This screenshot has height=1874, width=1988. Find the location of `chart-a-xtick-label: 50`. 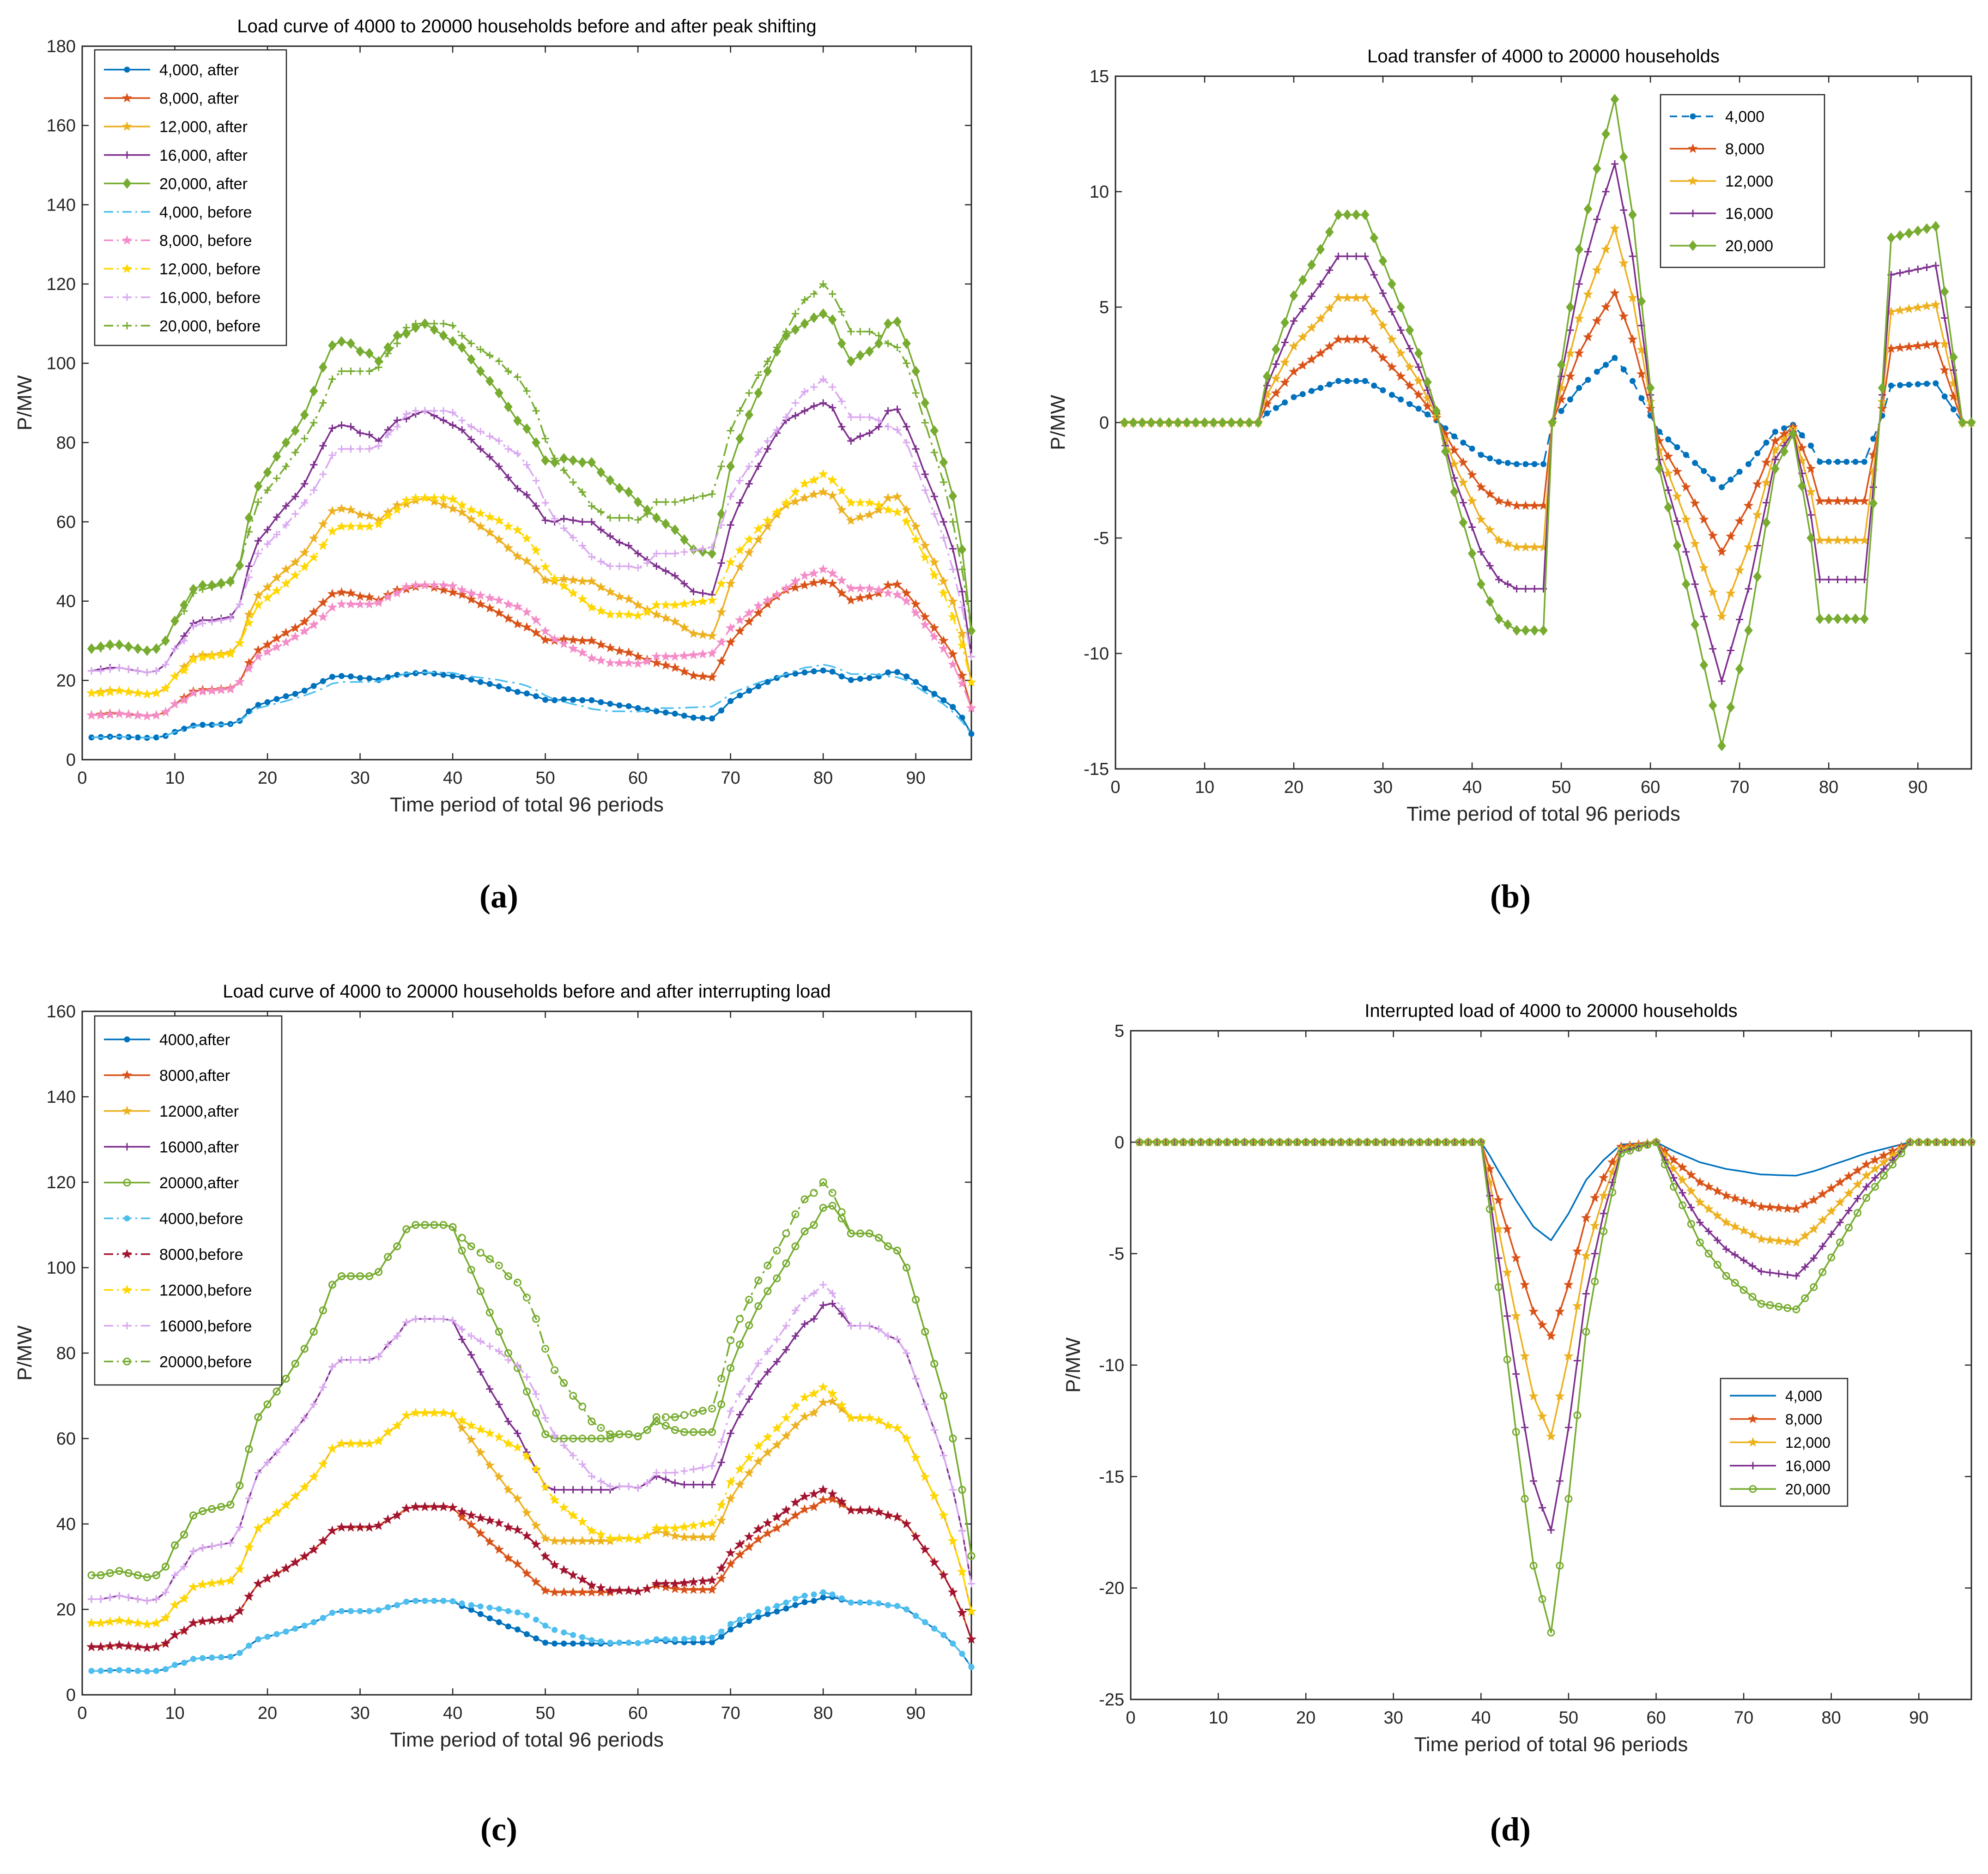

chart-a-xtick-label: 50 is located at coordinates (545, 778).